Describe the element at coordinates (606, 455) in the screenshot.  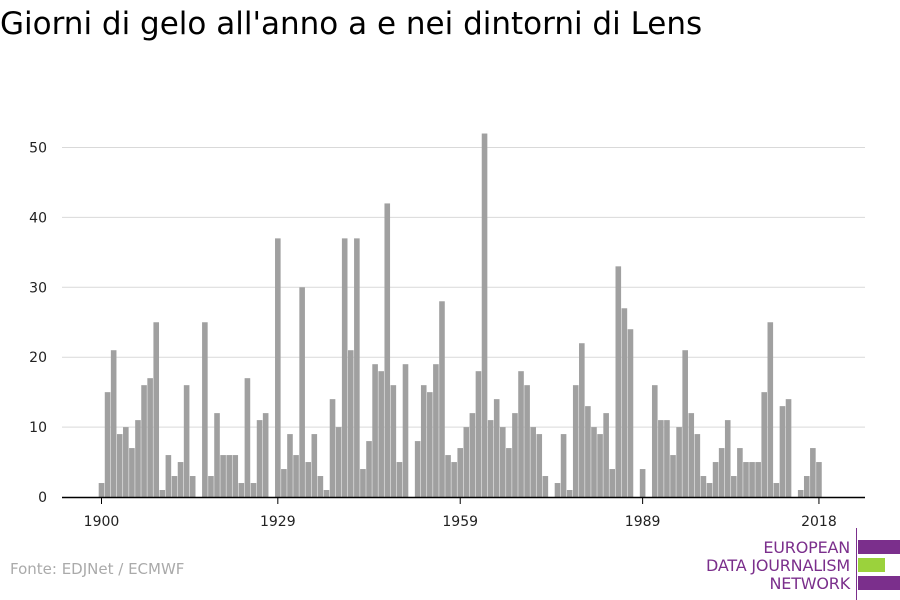
I see `bar-1983` at that location.